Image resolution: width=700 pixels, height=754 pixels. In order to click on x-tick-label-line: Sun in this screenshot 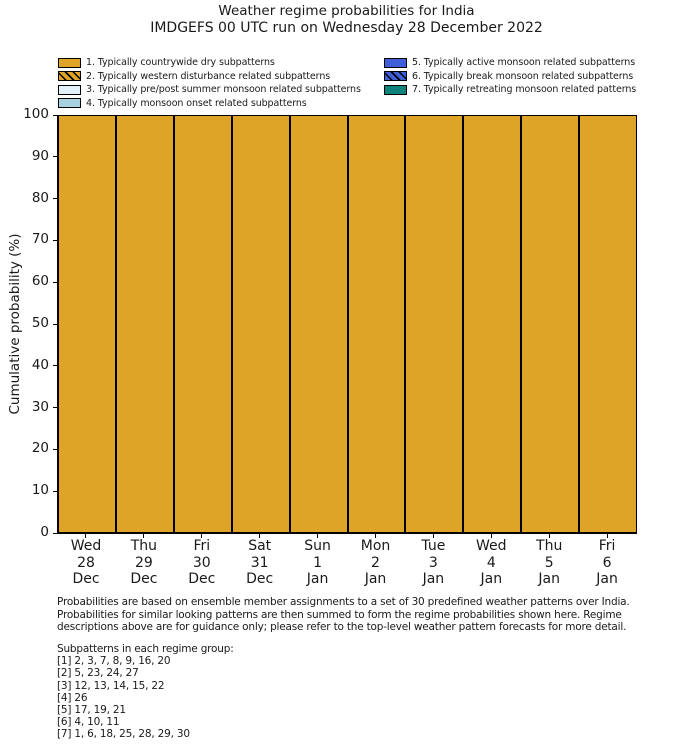, I will do `click(317, 546)`.